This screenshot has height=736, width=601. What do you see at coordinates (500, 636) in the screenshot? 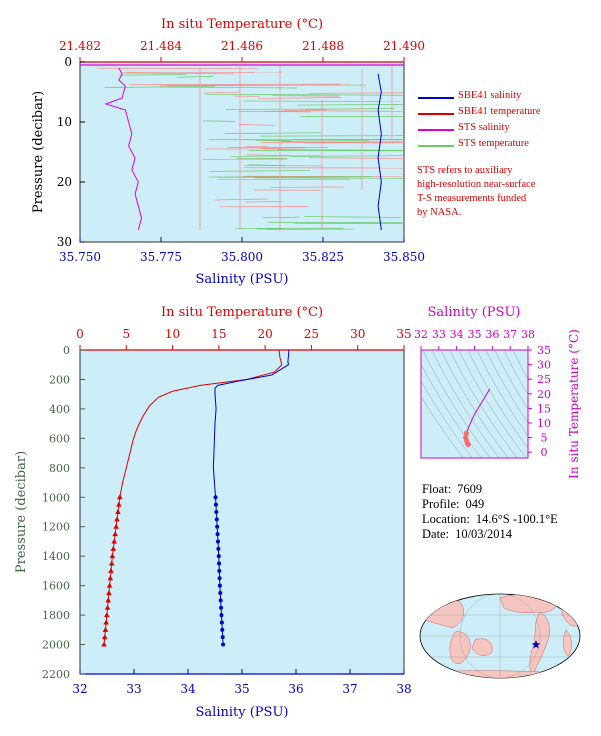
I see `map-graticule` at bounding box center [500, 636].